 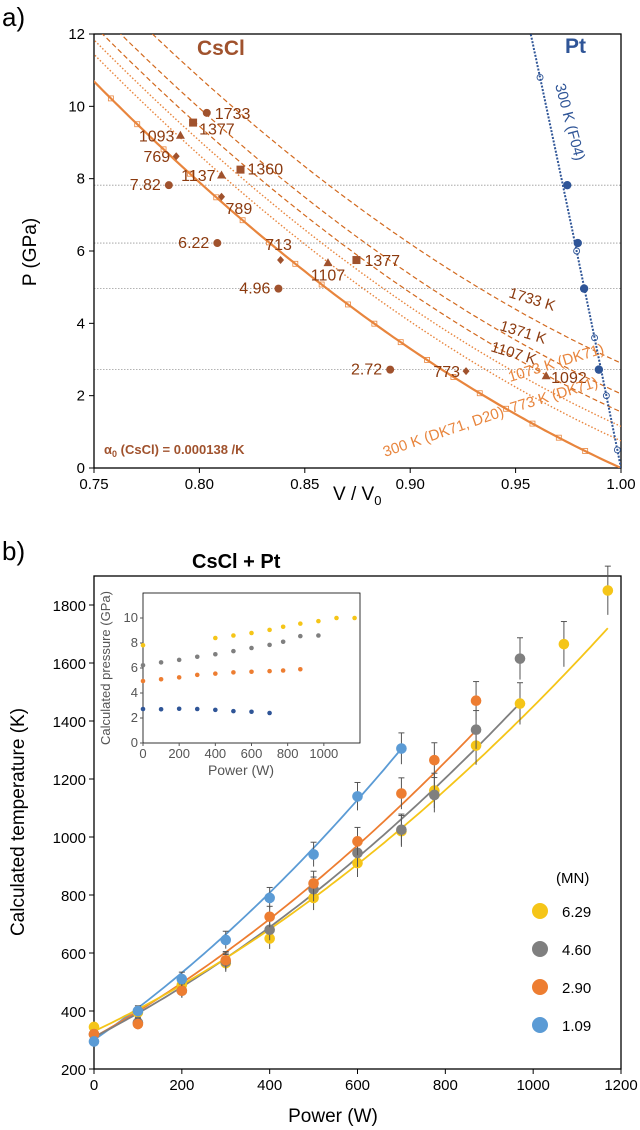 What do you see at coordinates (179, 753) in the screenshot?
I see `inset-x-tick-label: 200` at bounding box center [179, 753].